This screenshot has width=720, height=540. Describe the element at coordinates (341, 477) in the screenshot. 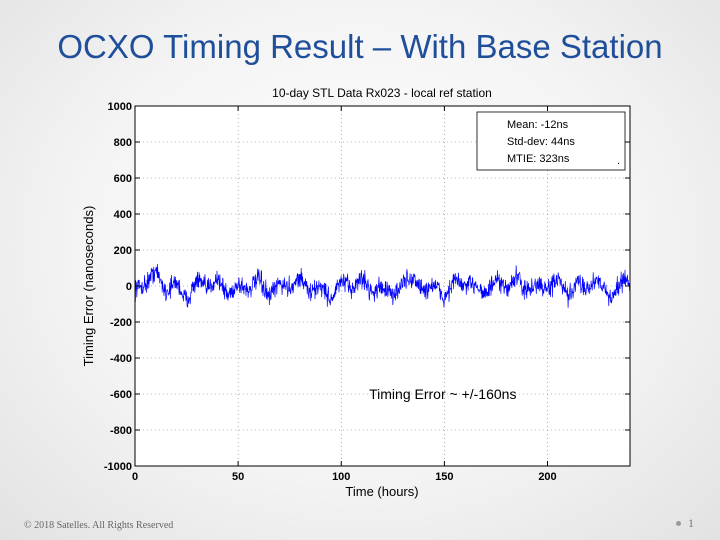

I see `x-tick-label: 100` at that location.